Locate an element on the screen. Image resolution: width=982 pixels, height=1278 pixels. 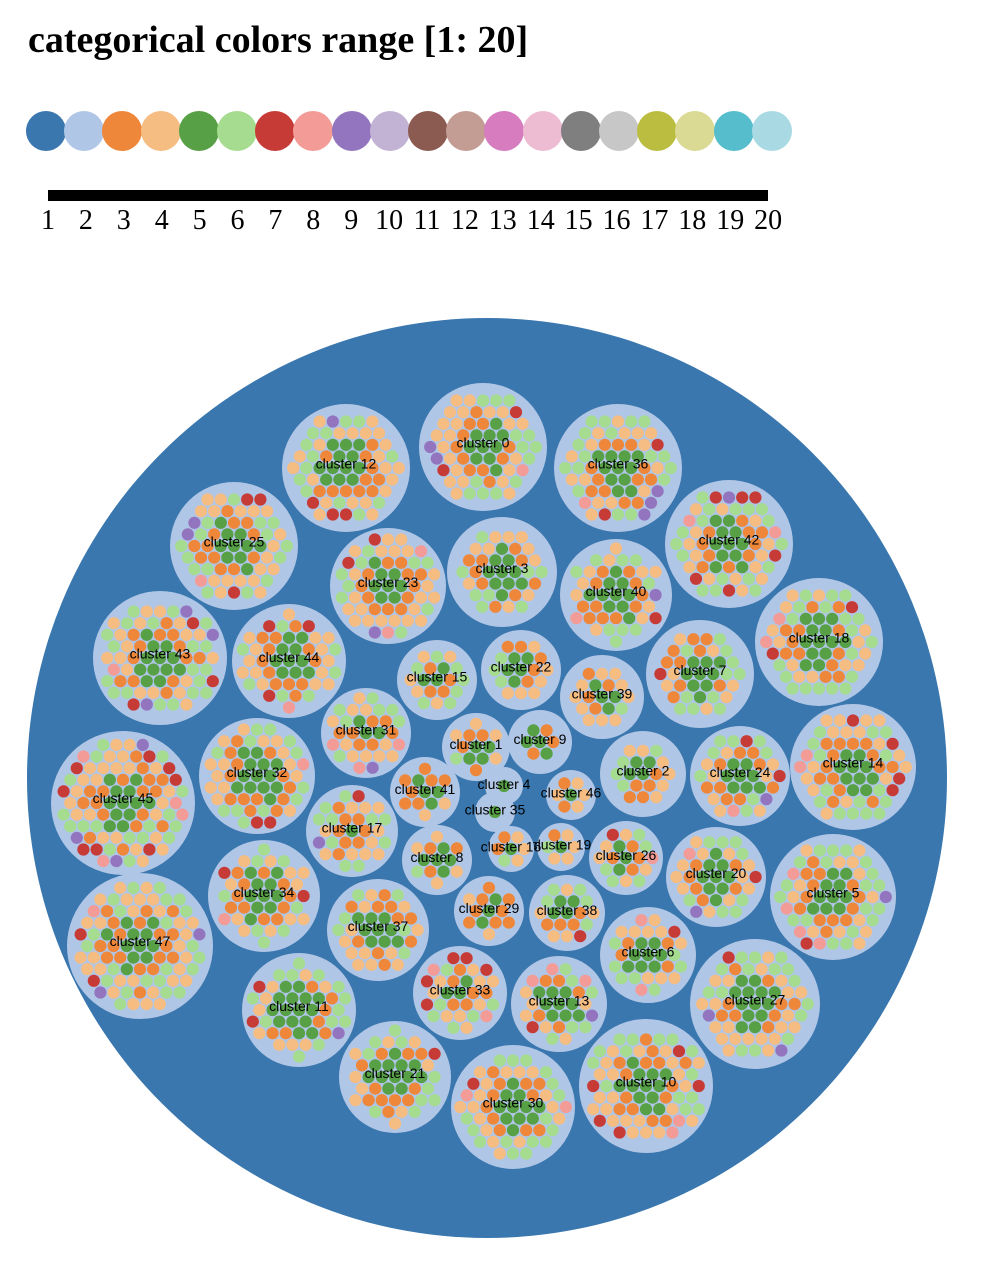
cluster-label: cluster 46 is located at coordinates (571, 792).